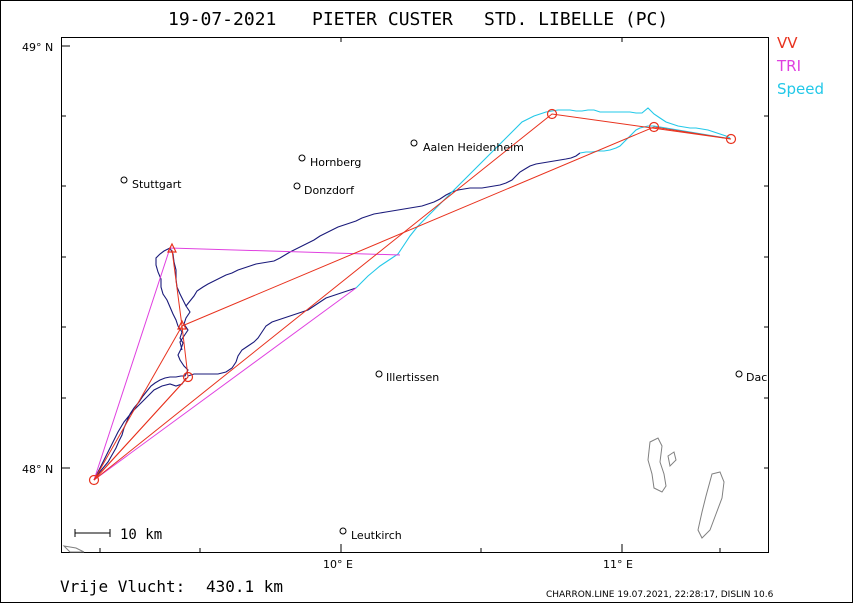  What do you see at coordinates (141, 535) in the screenshot?
I see `scale-label: 10 km` at bounding box center [141, 535].